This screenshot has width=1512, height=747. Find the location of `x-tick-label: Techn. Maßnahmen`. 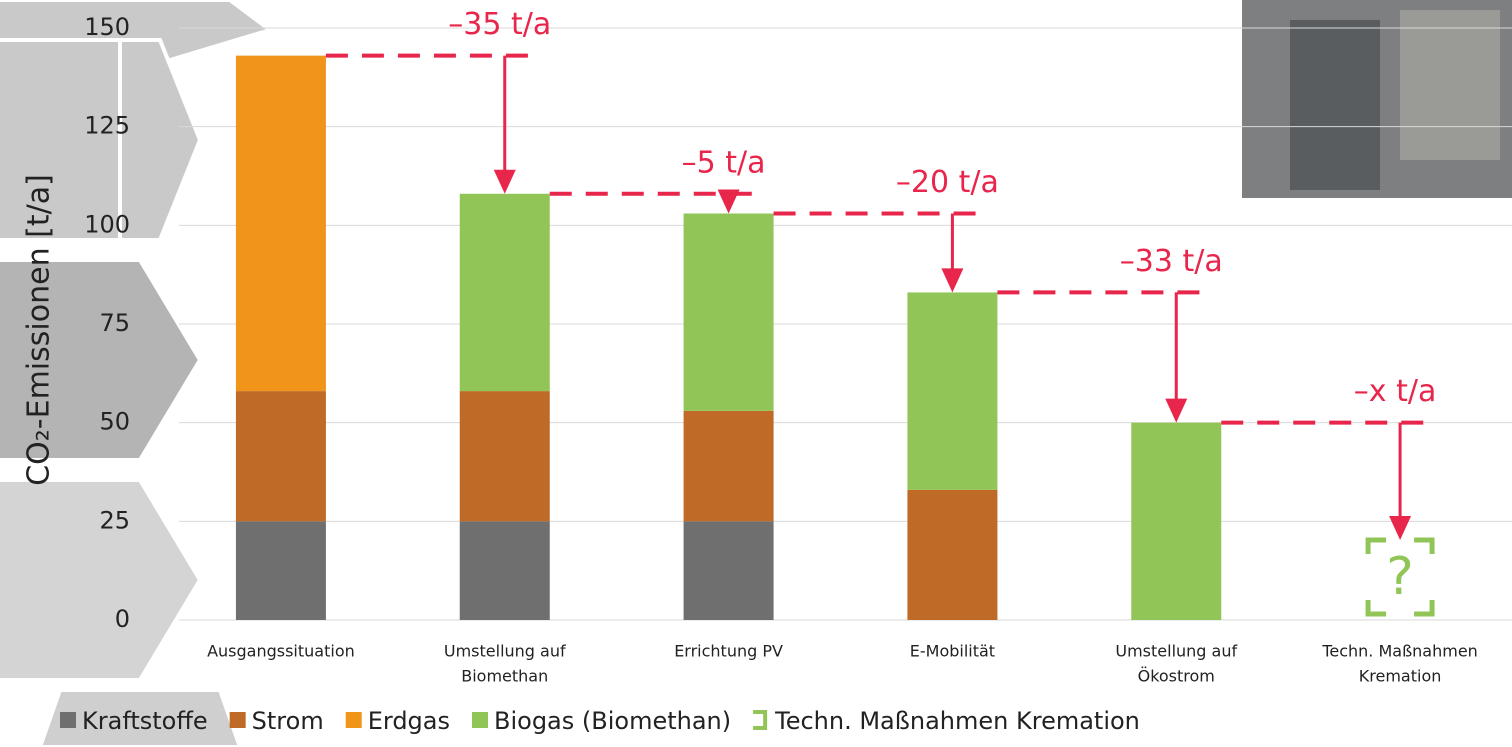

x-tick-label: Techn. Maßnahmen is located at coordinates (1399, 651).